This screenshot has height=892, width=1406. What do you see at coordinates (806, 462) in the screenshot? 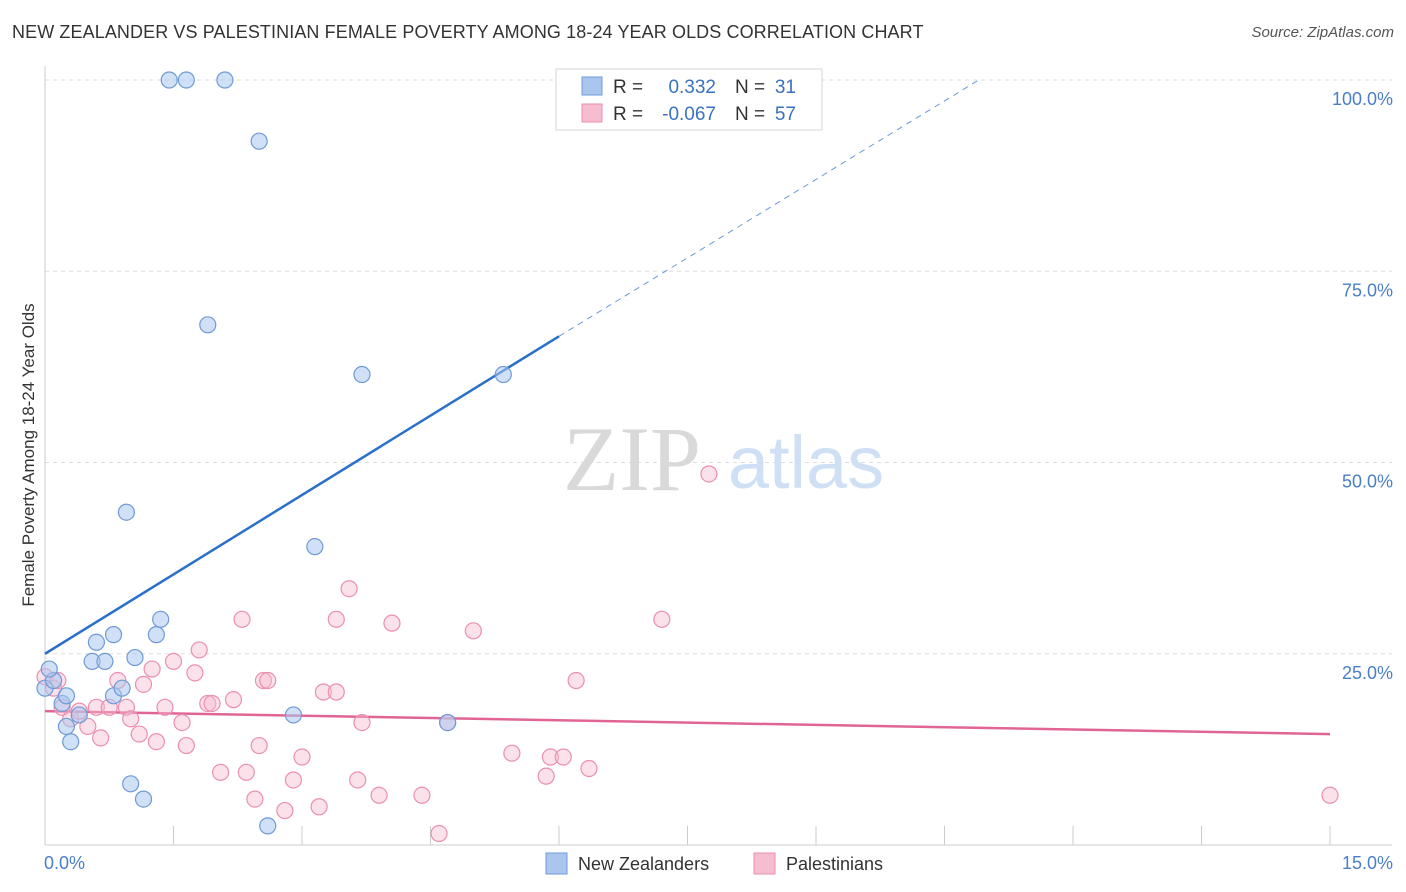
I see `watermark-atlas: atlas` at bounding box center [806, 462].